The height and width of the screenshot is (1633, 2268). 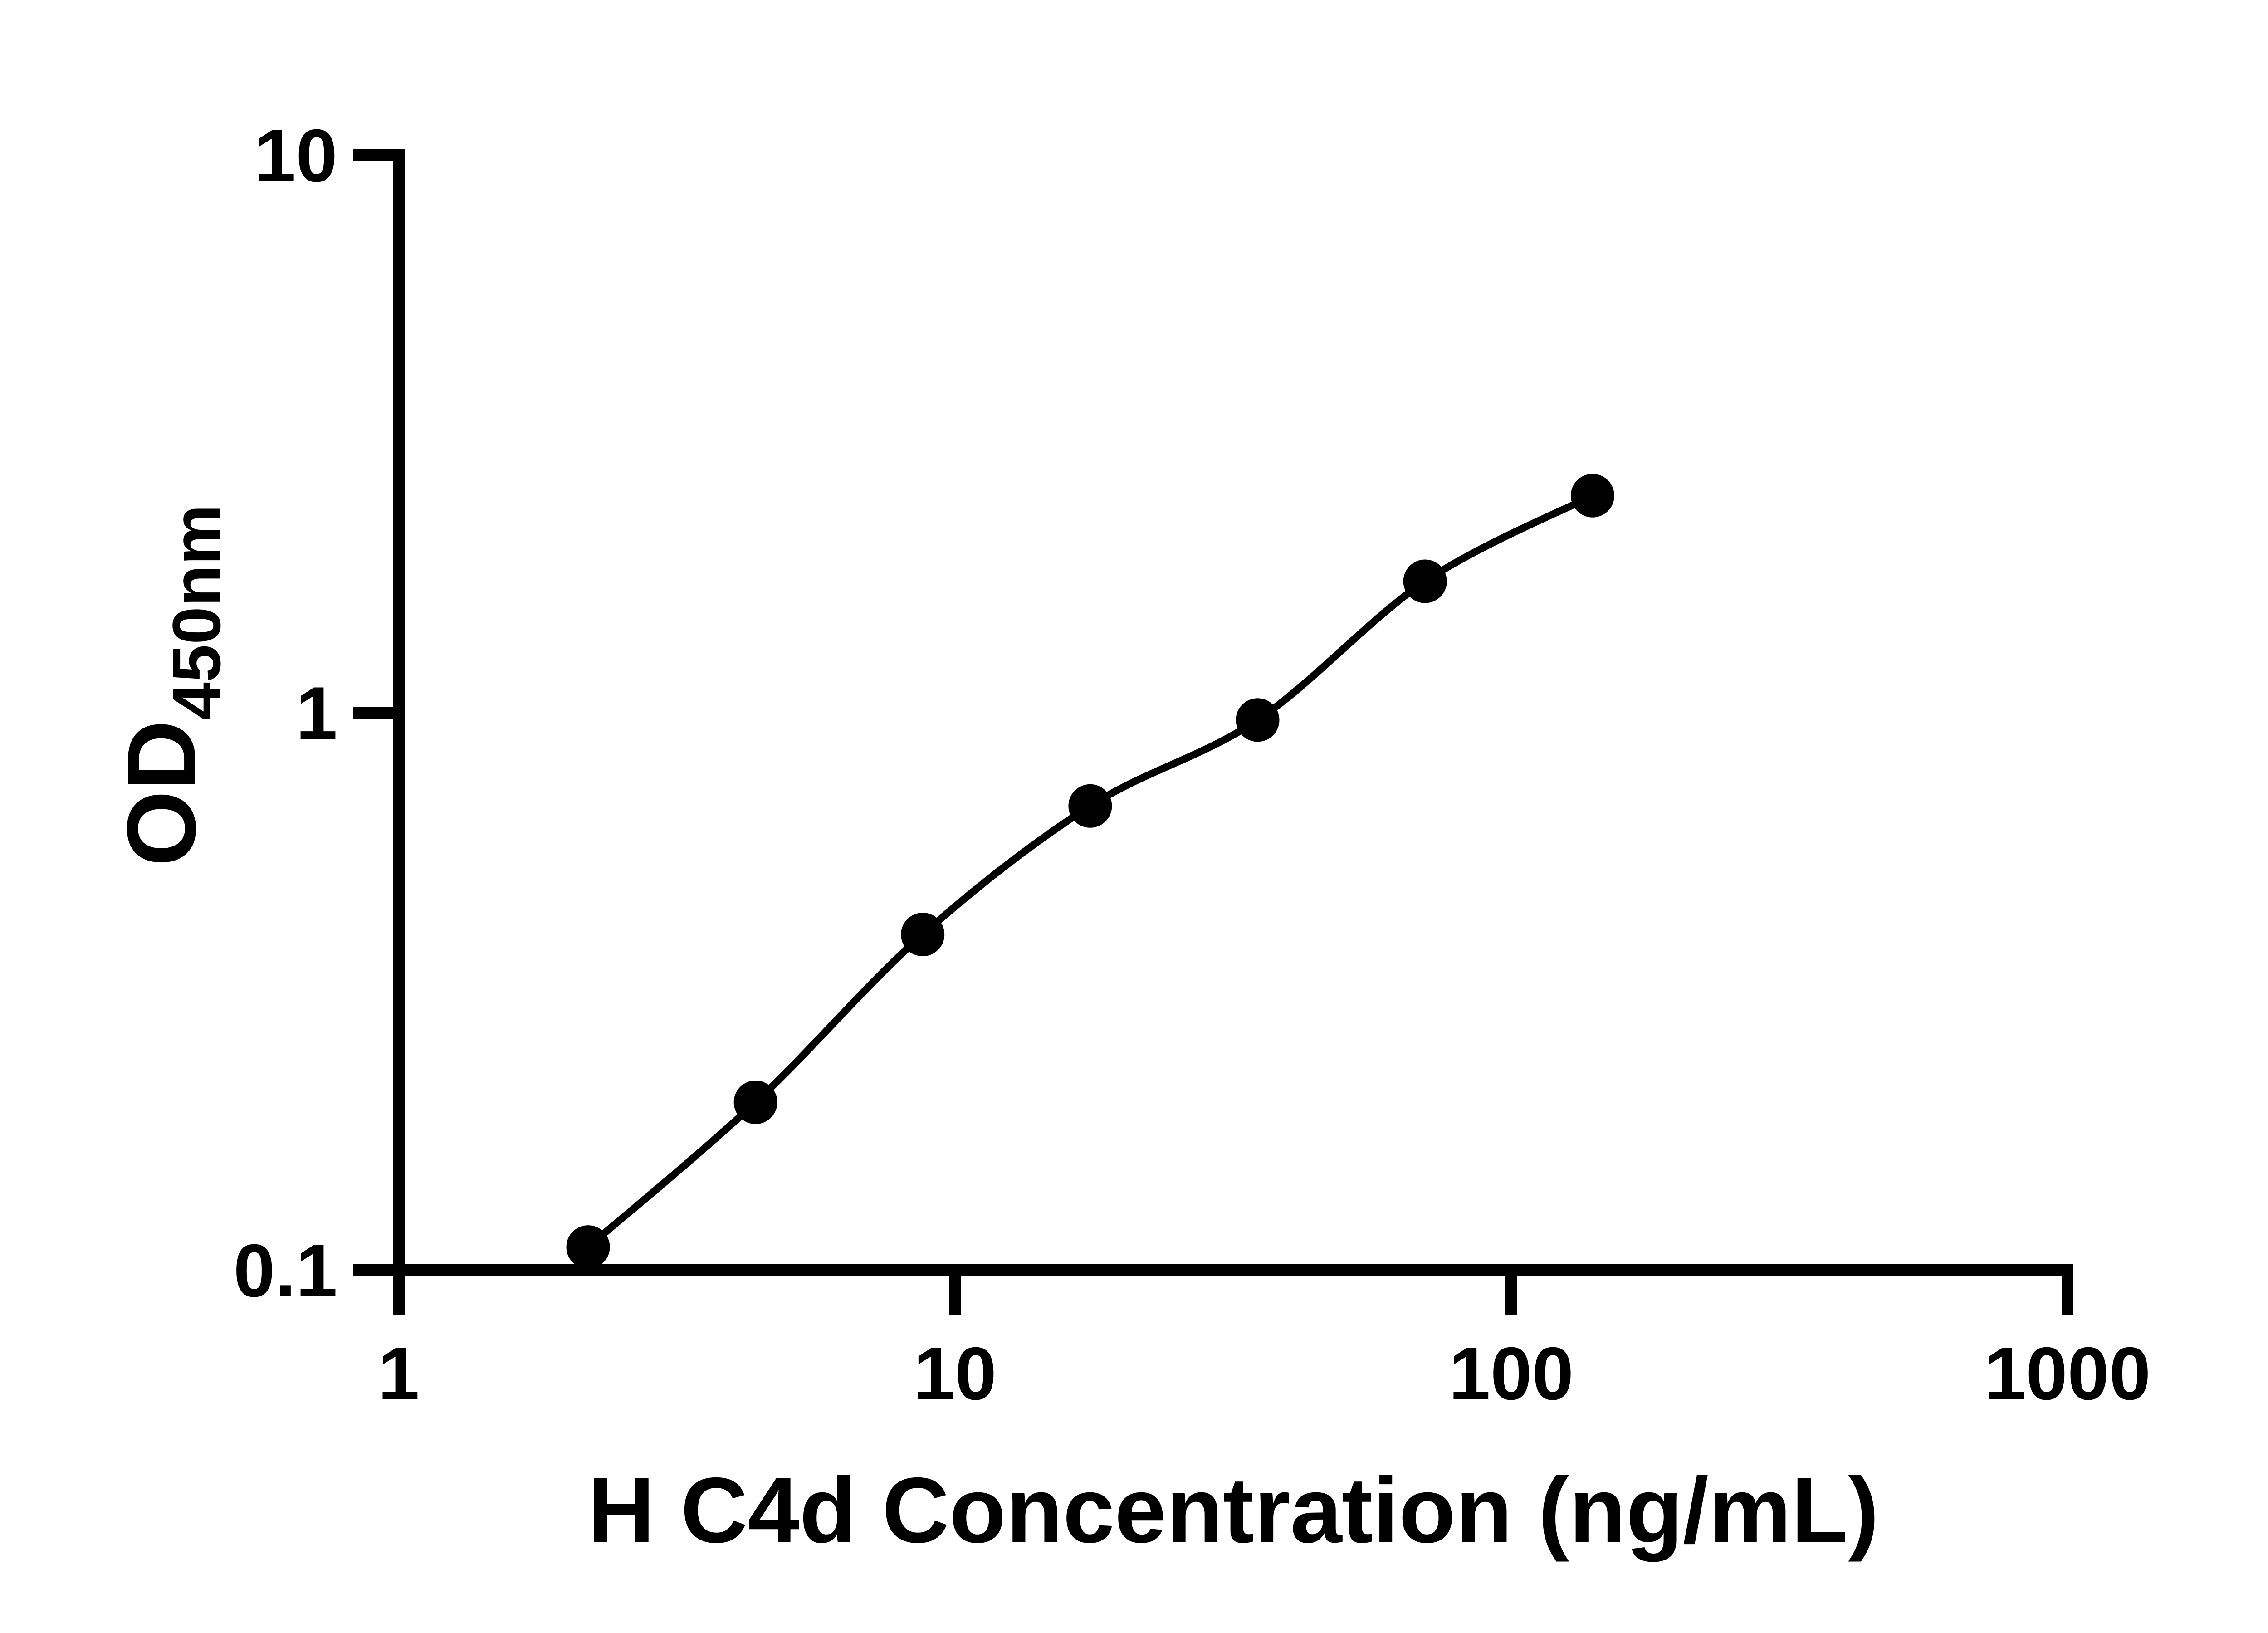 What do you see at coordinates (1512, 1373) in the screenshot?
I see `x-axis-tick-label: 100` at bounding box center [1512, 1373].